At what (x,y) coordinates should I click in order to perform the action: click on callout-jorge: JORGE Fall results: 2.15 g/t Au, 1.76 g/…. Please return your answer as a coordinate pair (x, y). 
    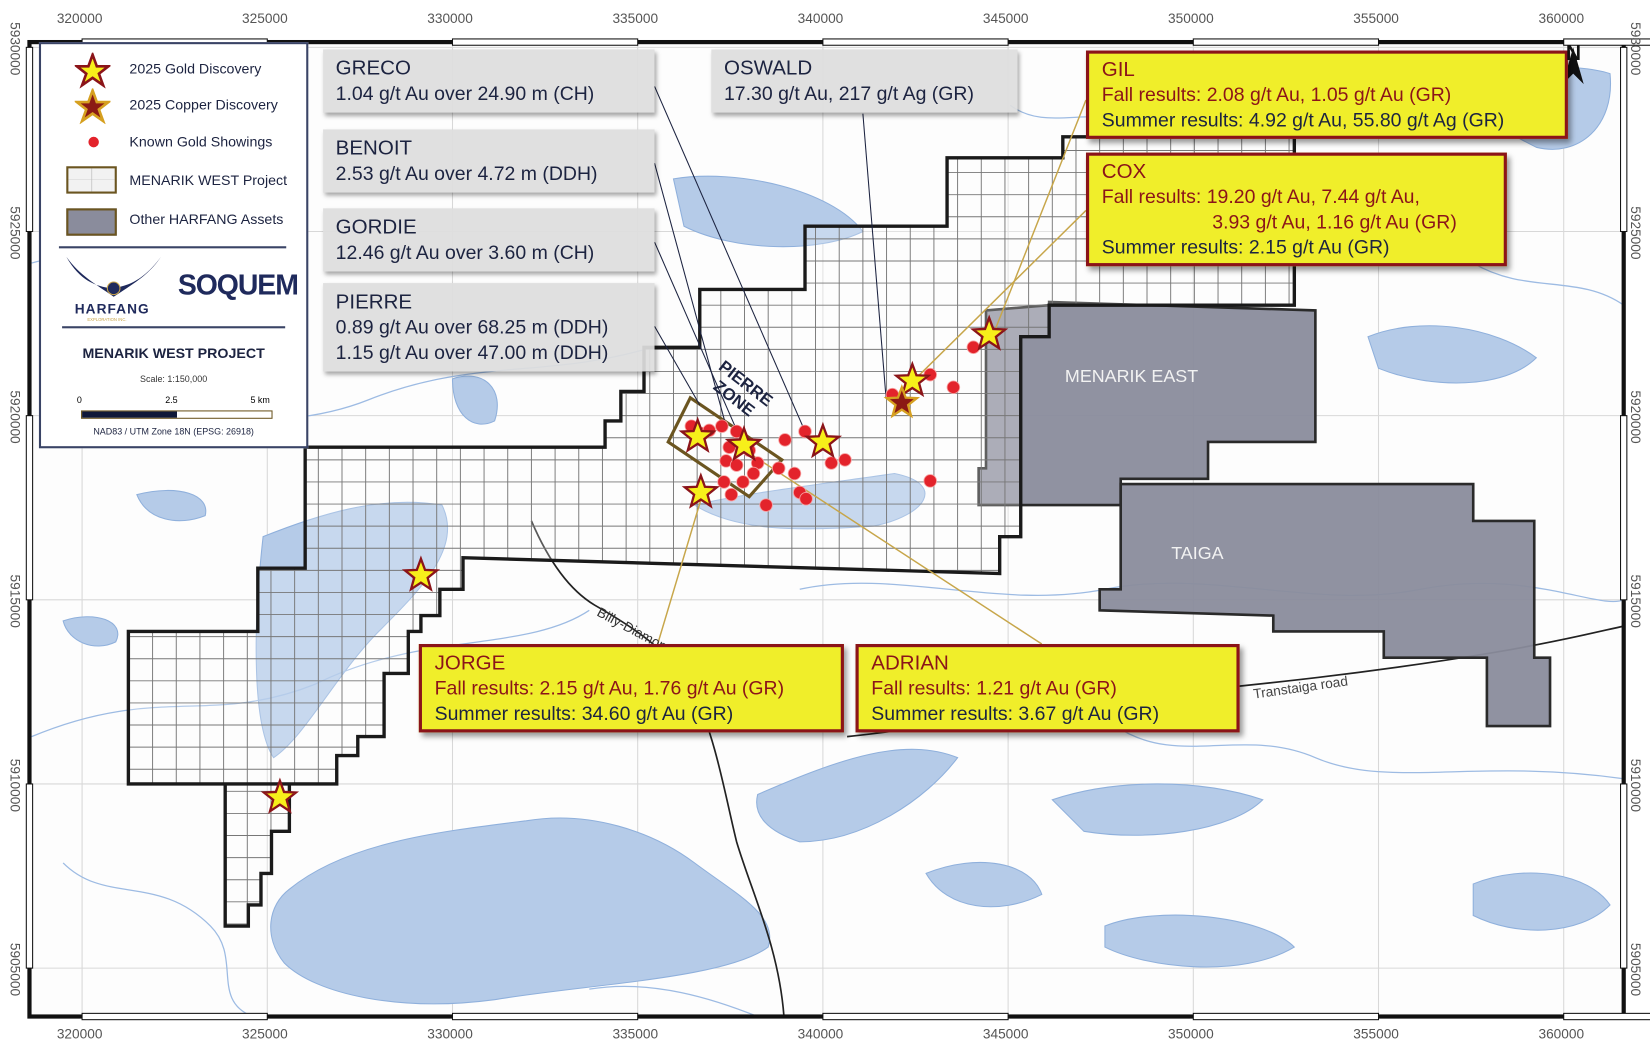
    Looking at the image, I should click on (631, 688).